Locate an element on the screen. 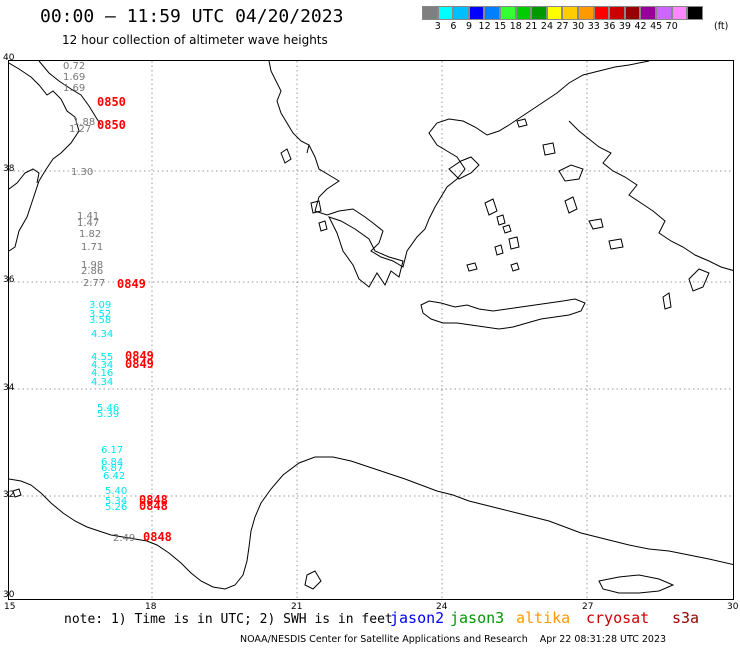 This screenshot has height=650, width=740. coast-turkey is located at coordinates (650, 195).